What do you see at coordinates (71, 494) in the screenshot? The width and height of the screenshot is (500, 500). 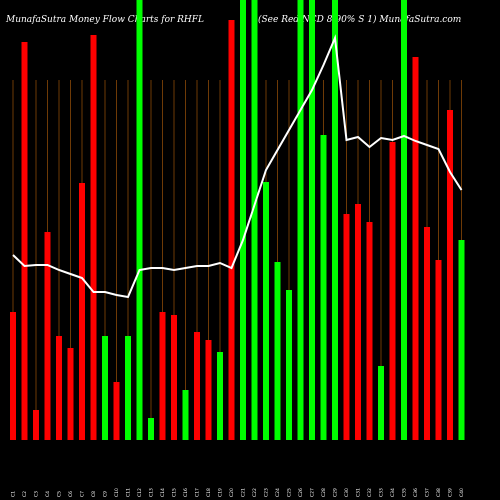 I see `x-tick-label: C6` at bounding box center [71, 494].